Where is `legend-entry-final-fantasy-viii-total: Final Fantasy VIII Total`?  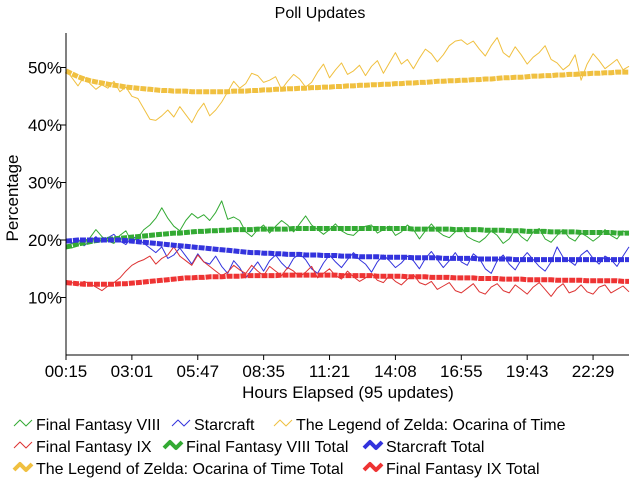 legend-entry-final-fantasy-viii-total: Final Fantasy VIII Total is located at coordinates (255, 447).